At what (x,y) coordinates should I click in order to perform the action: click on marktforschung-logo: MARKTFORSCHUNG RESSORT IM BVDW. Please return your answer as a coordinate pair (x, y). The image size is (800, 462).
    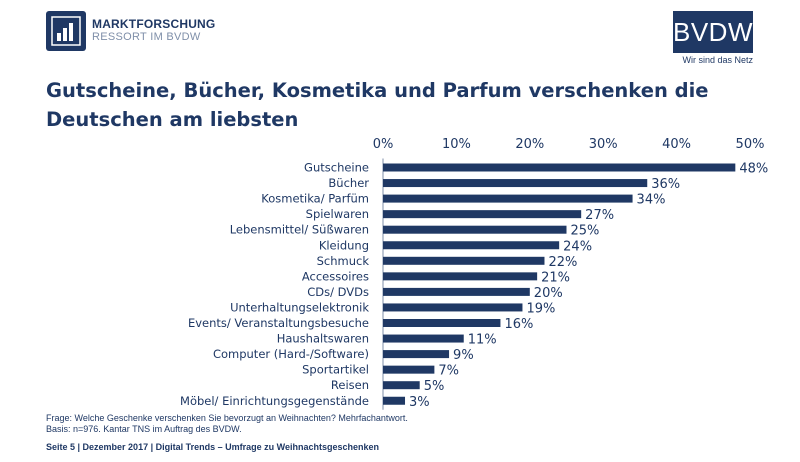
    Looking at the image, I should click on (130, 31).